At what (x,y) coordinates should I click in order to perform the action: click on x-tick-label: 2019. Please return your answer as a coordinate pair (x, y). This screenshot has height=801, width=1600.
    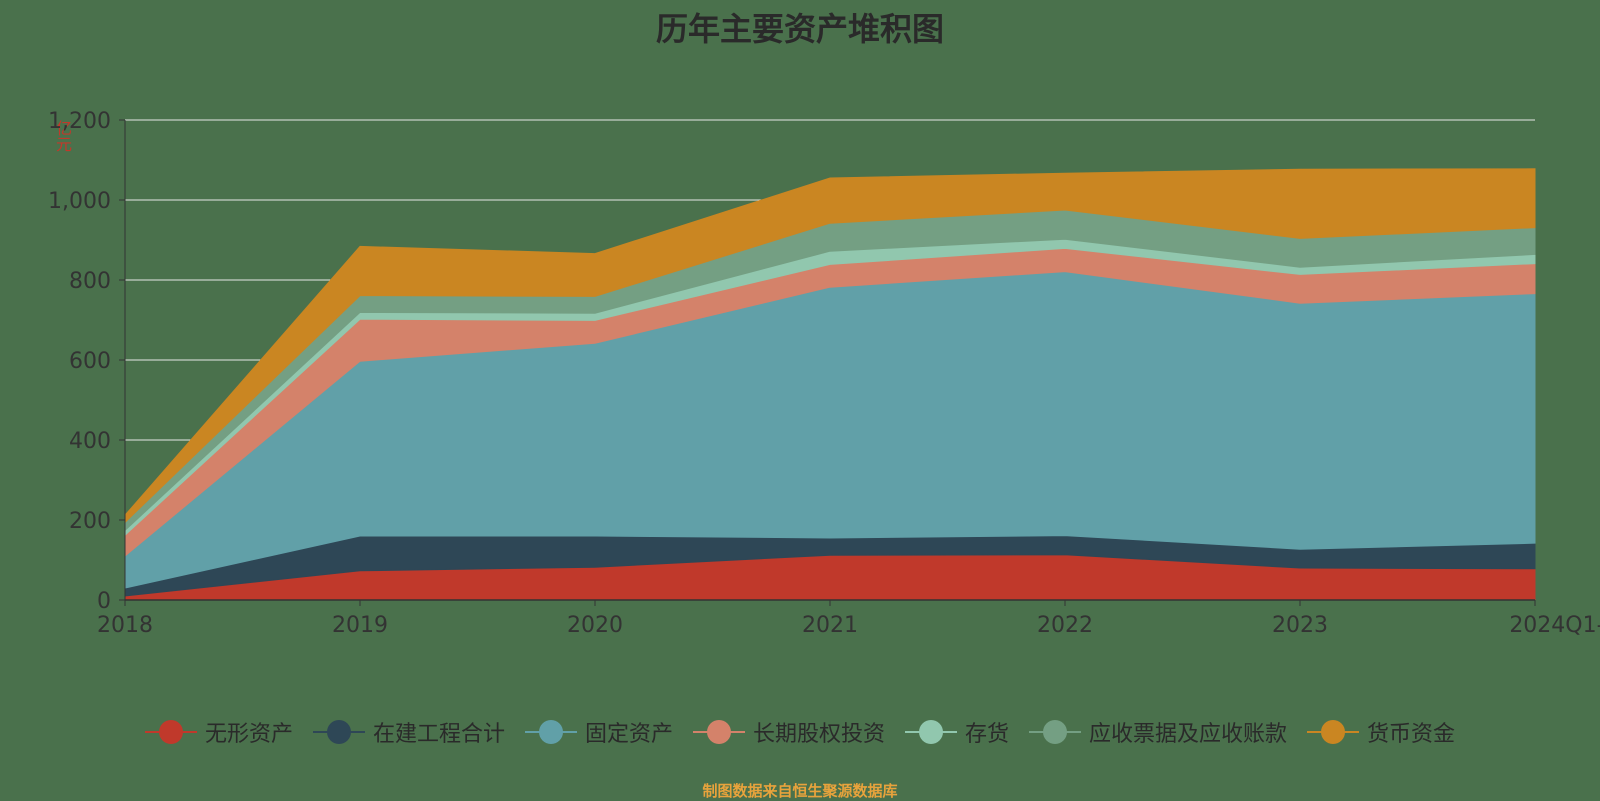
    Looking at the image, I should click on (360, 625).